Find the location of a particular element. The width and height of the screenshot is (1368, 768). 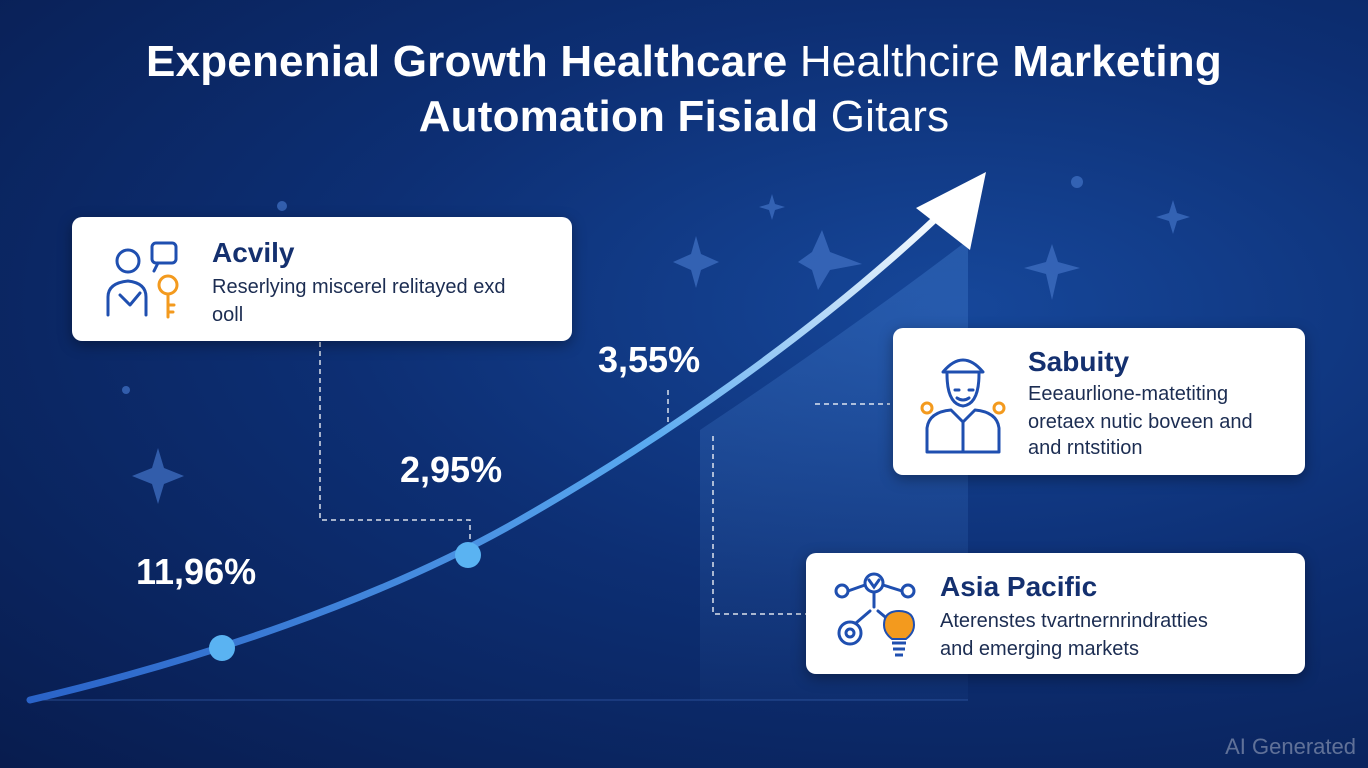

arrow-head-icon is located at coordinates (951, 211).